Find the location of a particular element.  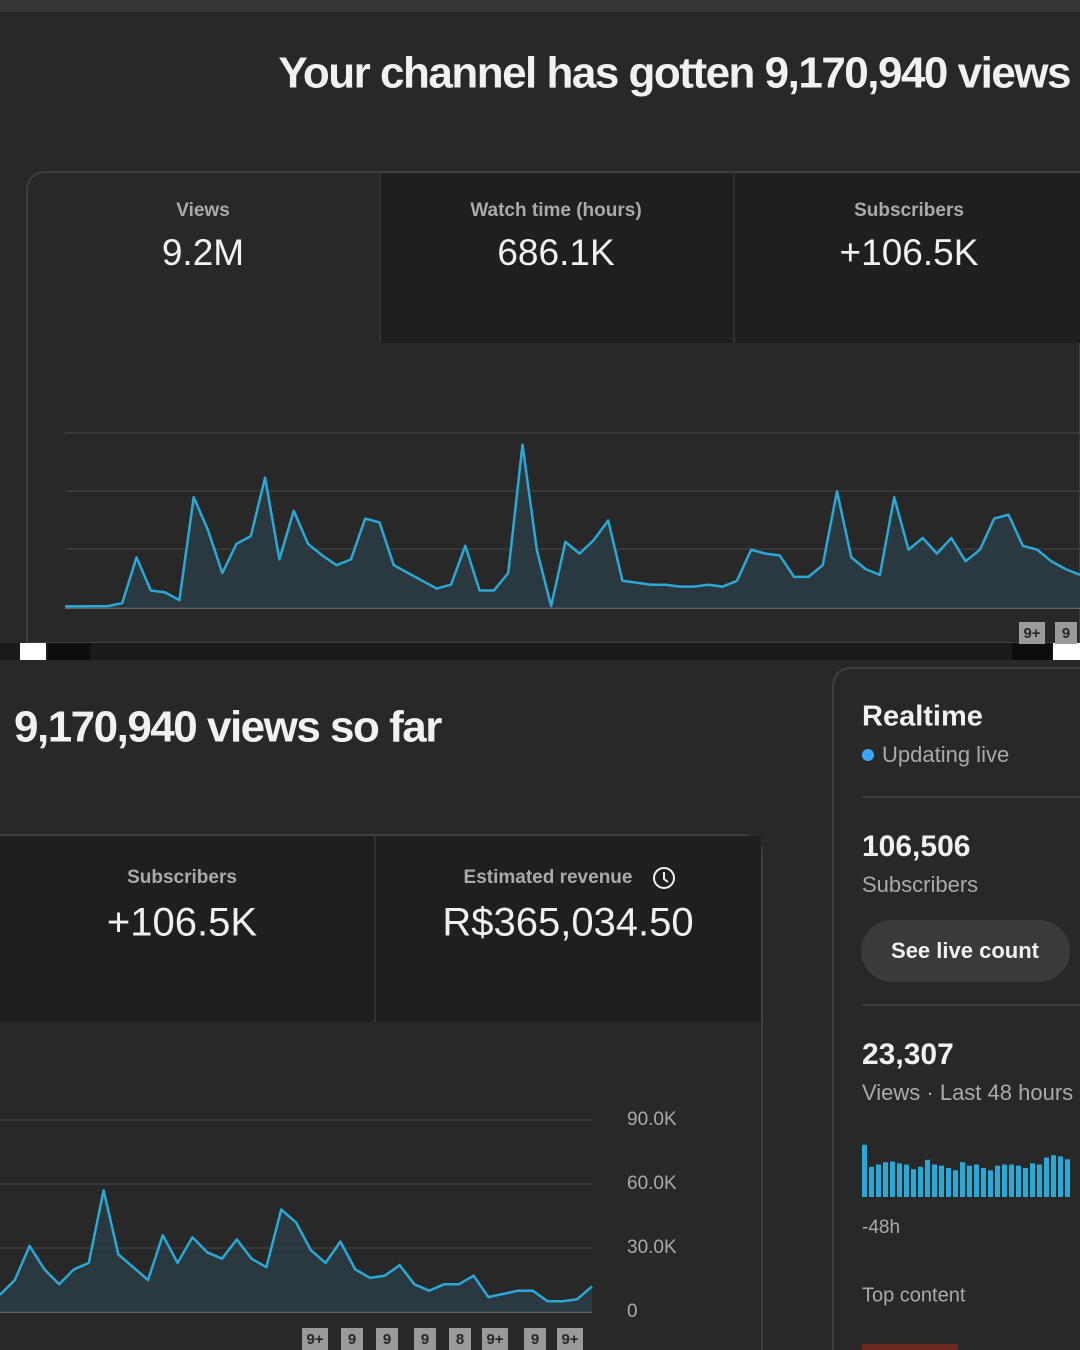

tab-value: 9.2M is located at coordinates (203, 252).